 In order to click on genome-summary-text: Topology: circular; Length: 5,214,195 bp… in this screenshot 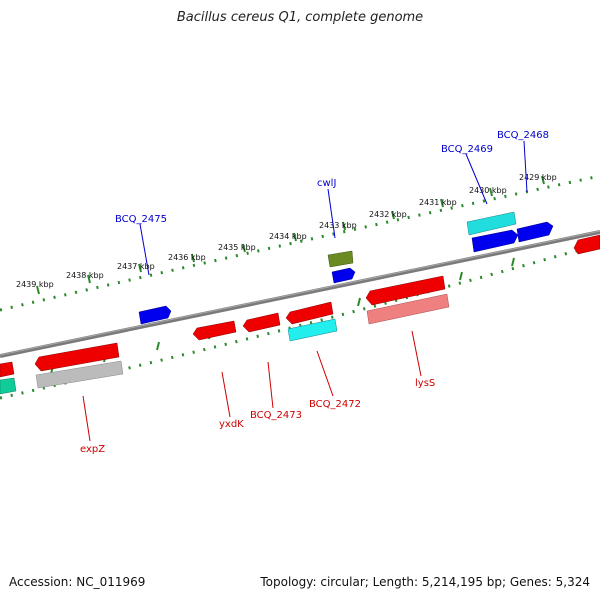, I will do `click(425, 582)`.